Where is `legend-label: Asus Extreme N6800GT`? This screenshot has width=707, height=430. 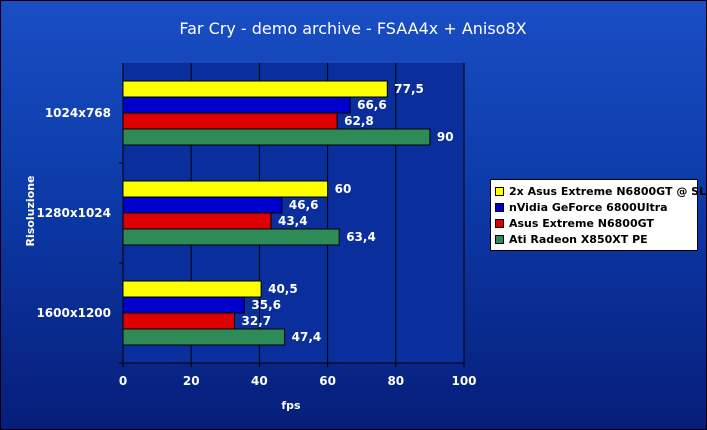
legend-label: Asus Extreme N6800GT is located at coordinates (581, 223).